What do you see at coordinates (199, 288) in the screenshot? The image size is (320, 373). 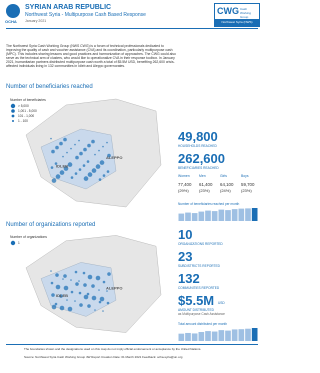 I see `stat-label: COMMUNITIES REPORTED` at bounding box center [199, 288].